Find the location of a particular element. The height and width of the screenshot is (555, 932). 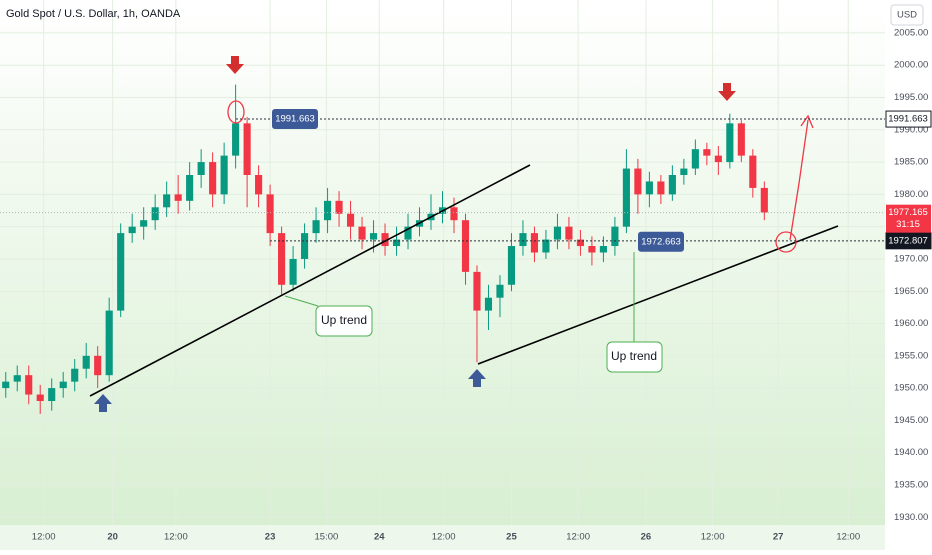

y-tick-label: 1955.00 is located at coordinates (911, 355).